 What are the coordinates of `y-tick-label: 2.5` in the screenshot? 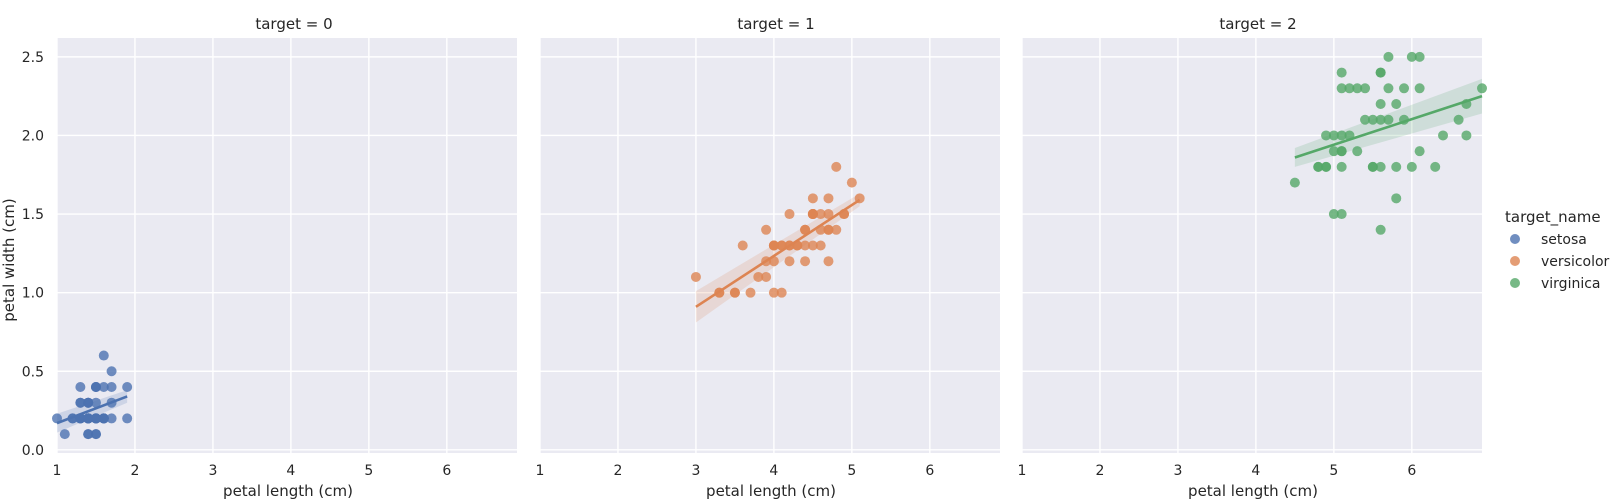 It's located at (33, 58).